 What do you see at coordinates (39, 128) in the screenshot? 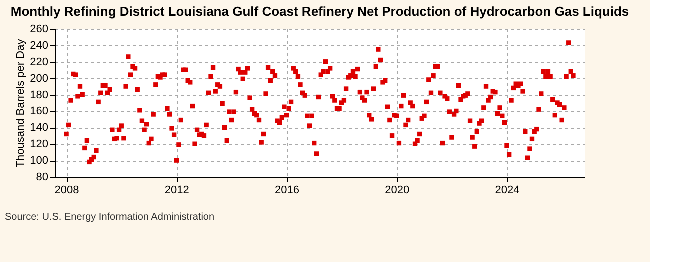
I see `y-tick-label: 140` at bounding box center [39, 128].